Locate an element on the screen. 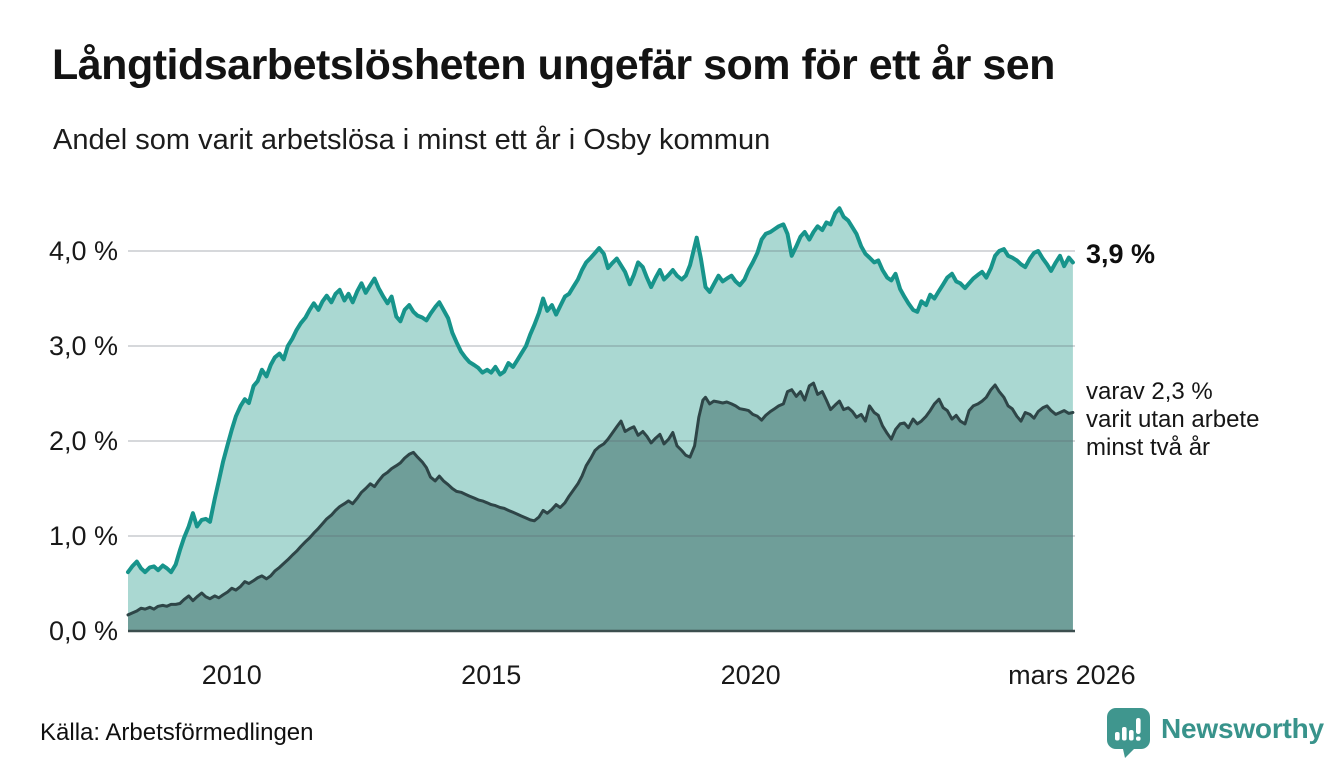 Image resolution: width=1340 pixels, height=780 pixels. series-end-value-label: 3,9 % is located at coordinates (1121, 254).